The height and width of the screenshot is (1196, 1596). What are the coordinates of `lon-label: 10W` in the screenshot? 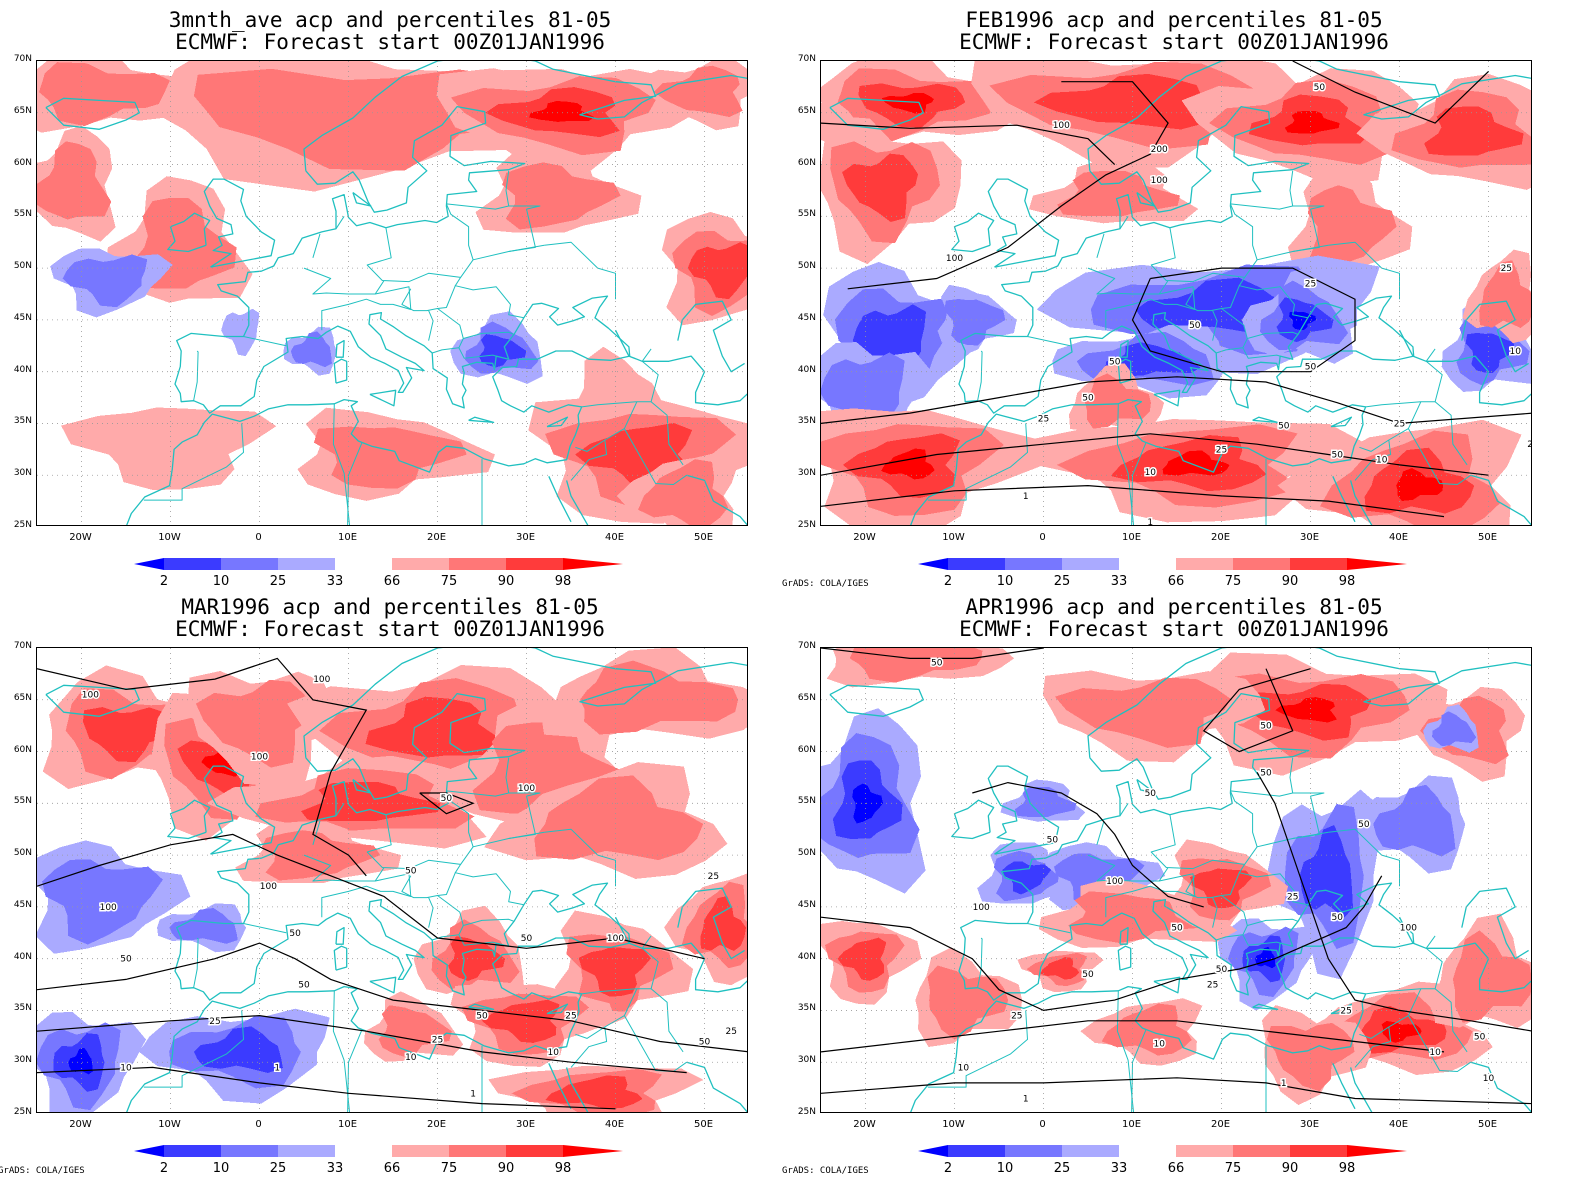 It's located at (169, 1124).